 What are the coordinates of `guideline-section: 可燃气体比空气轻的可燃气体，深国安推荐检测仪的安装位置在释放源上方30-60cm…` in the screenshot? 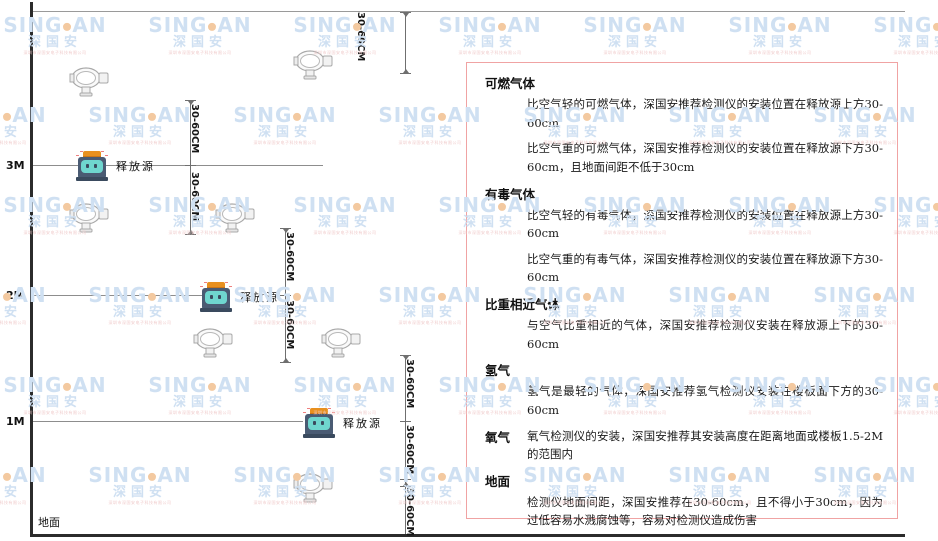 It's located at (682, 125).